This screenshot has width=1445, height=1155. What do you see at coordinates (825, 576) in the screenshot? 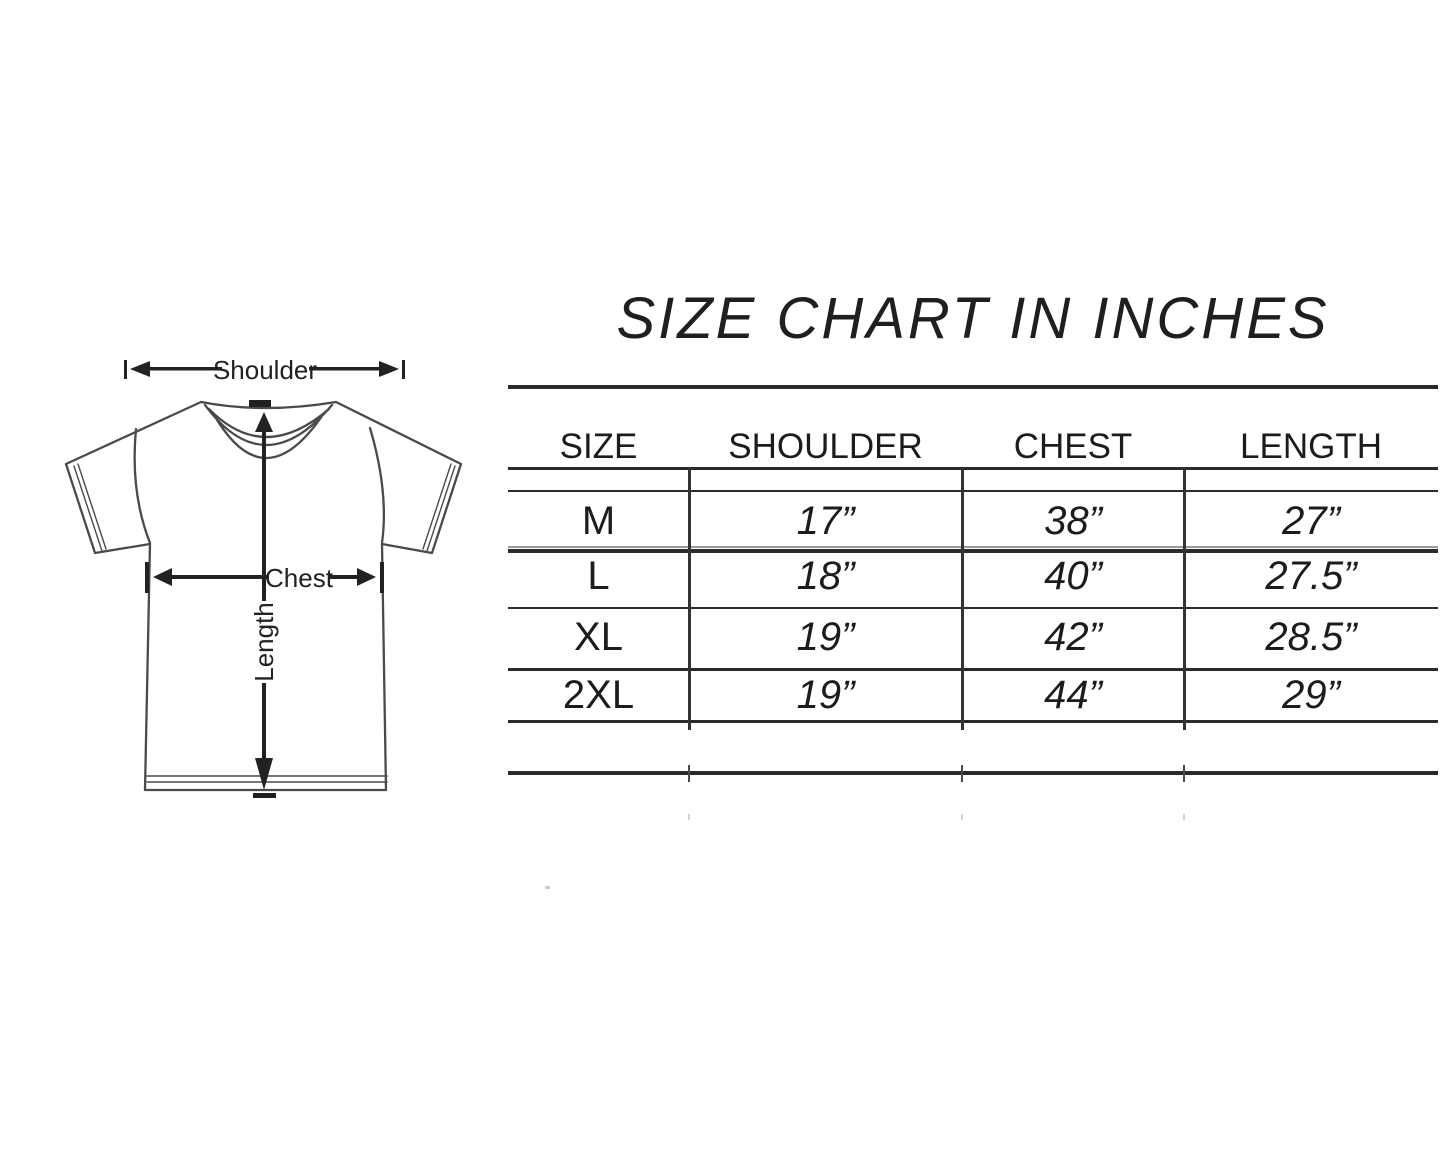
I see `shoulder-value-l: 18”` at bounding box center [825, 576].